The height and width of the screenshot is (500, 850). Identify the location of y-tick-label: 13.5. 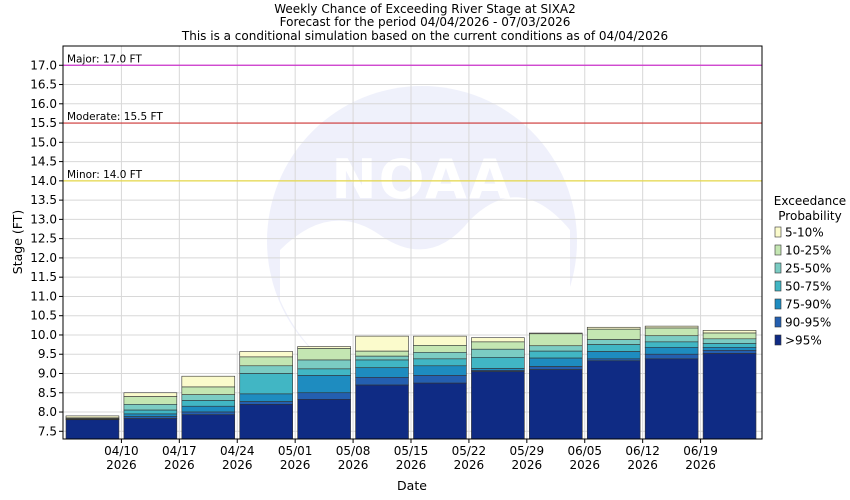
(43, 200).